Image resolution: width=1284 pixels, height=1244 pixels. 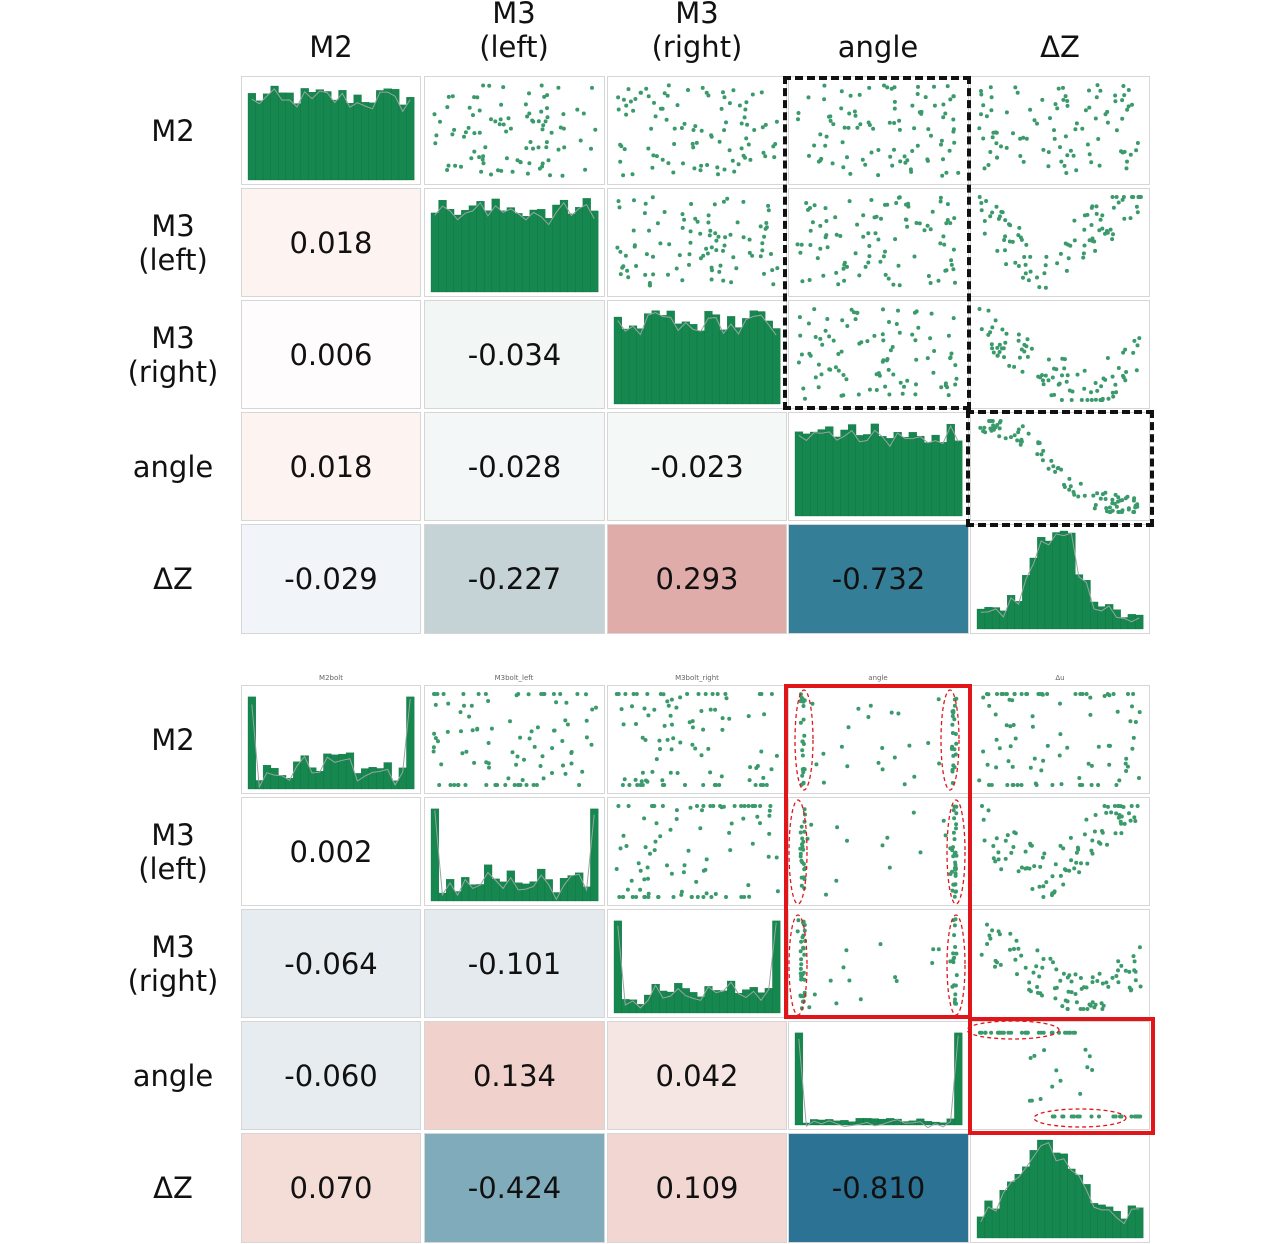 I want to click on correlation-cell: -0.034, so click(x=514, y=354).